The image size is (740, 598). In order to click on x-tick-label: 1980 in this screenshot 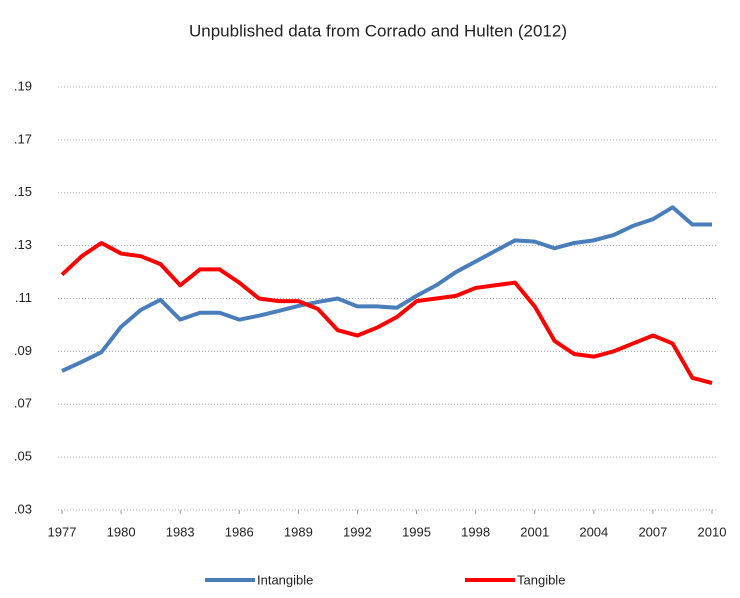, I will do `click(121, 531)`.